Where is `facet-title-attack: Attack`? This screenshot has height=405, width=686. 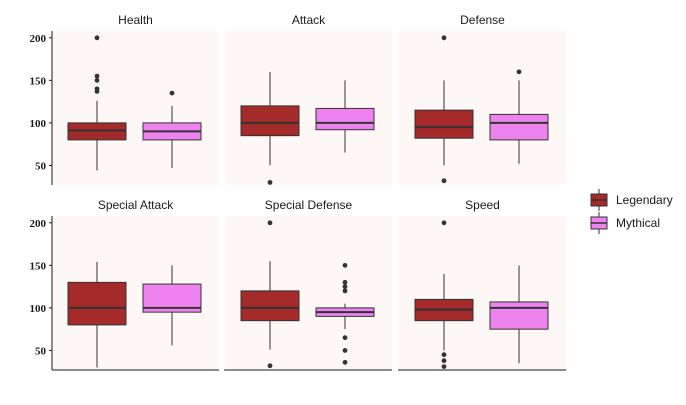 facet-title-attack: Attack is located at coordinates (309, 20).